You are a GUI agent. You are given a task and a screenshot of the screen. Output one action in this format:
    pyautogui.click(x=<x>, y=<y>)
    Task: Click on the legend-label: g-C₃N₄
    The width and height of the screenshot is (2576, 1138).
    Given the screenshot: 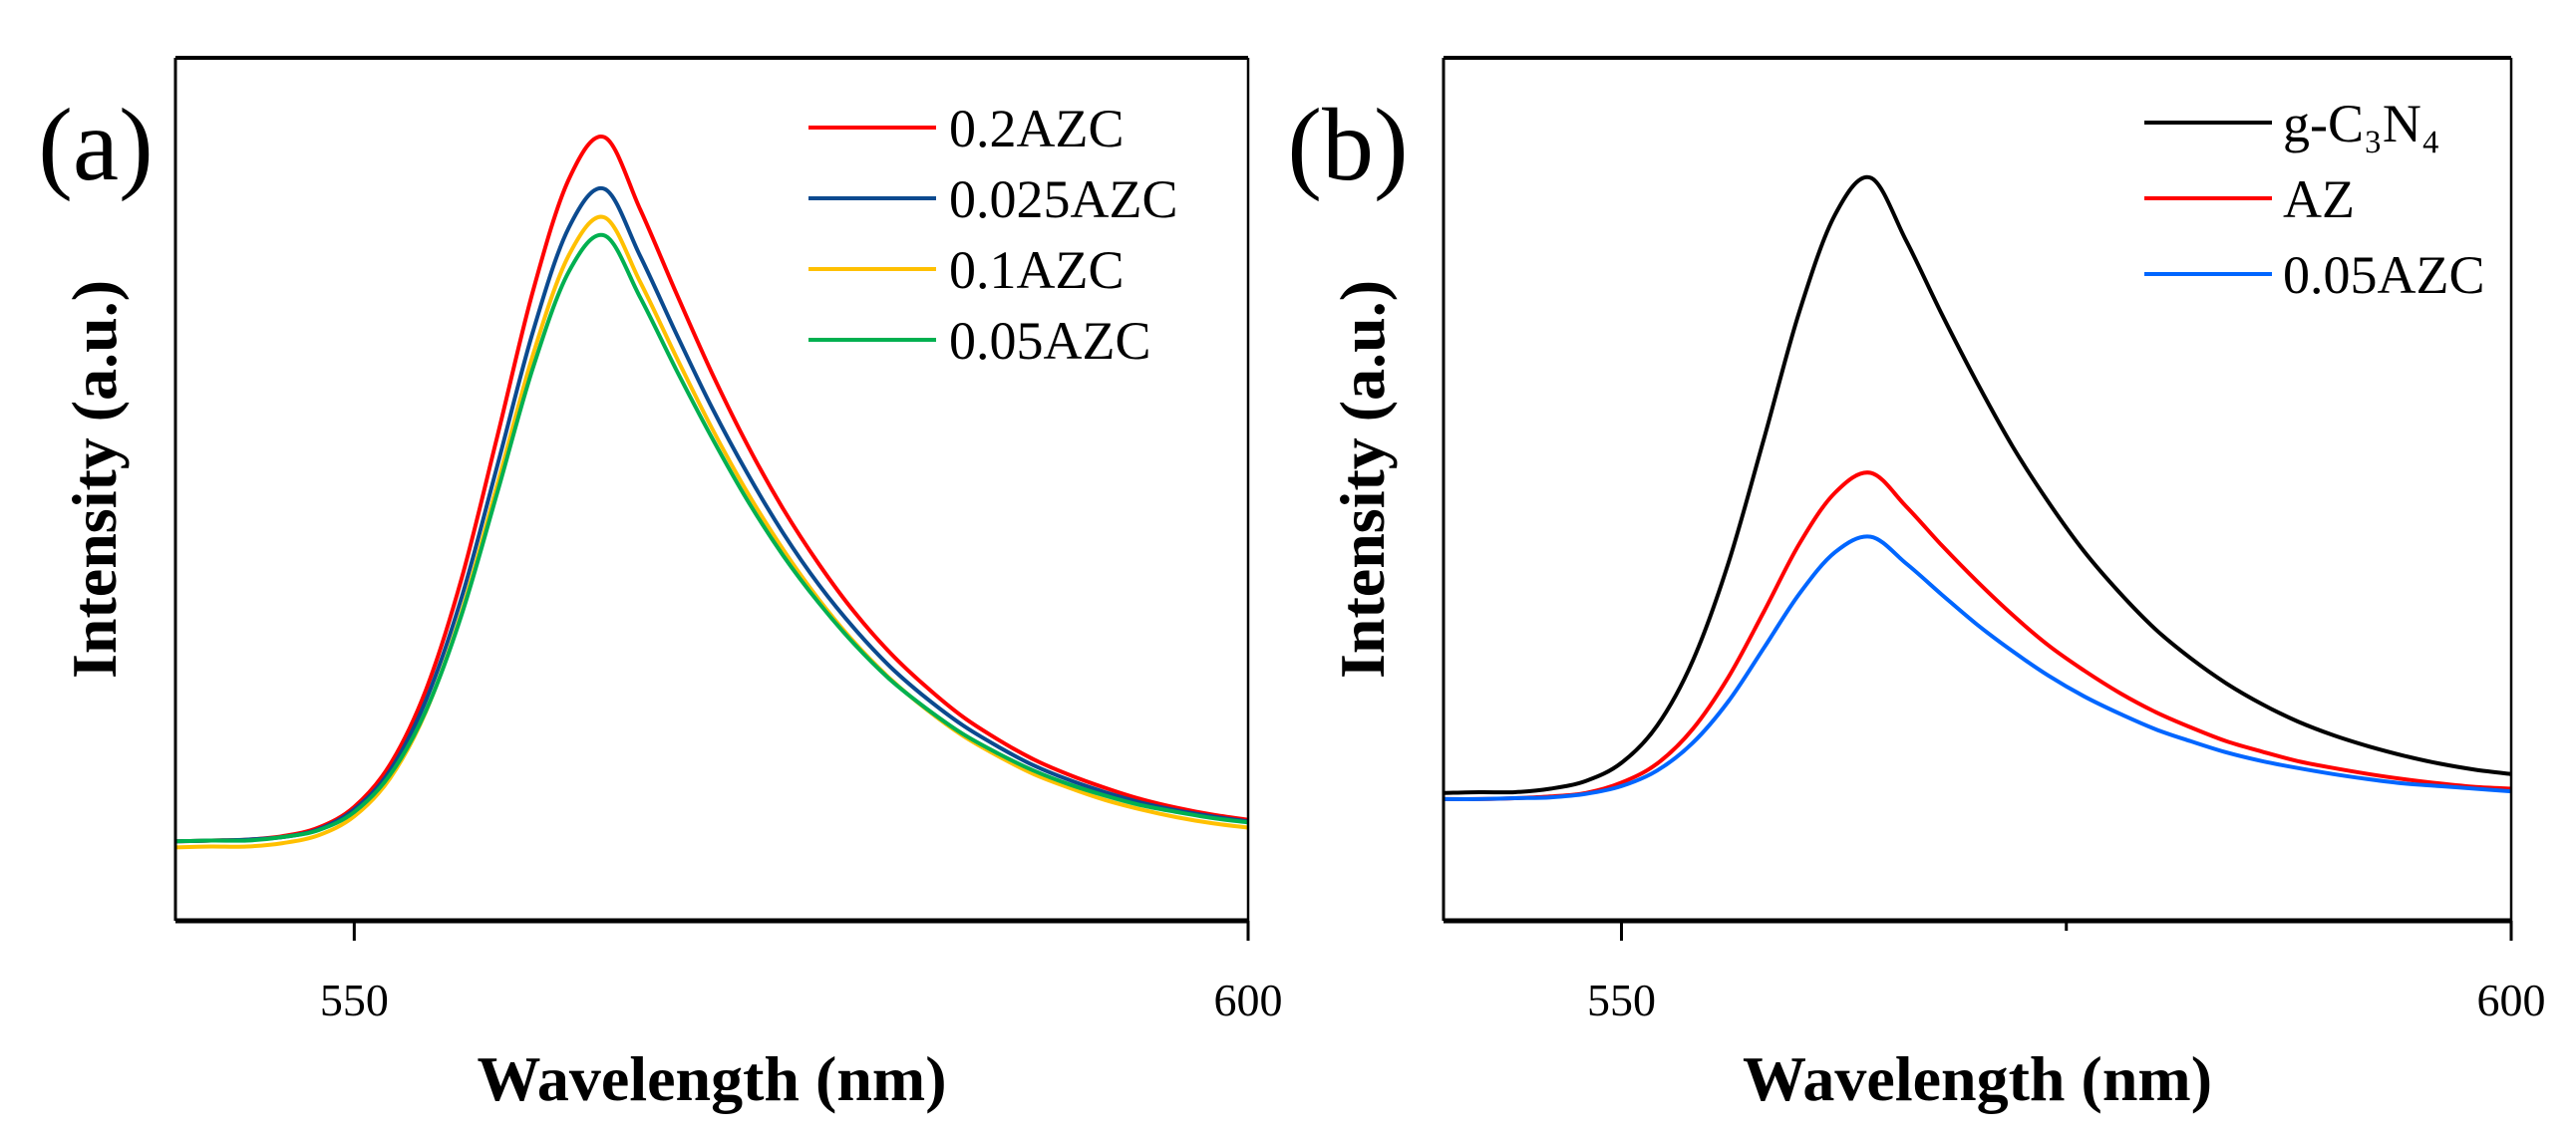 What is the action you would take?
    pyautogui.click(x=2361, y=123)
    